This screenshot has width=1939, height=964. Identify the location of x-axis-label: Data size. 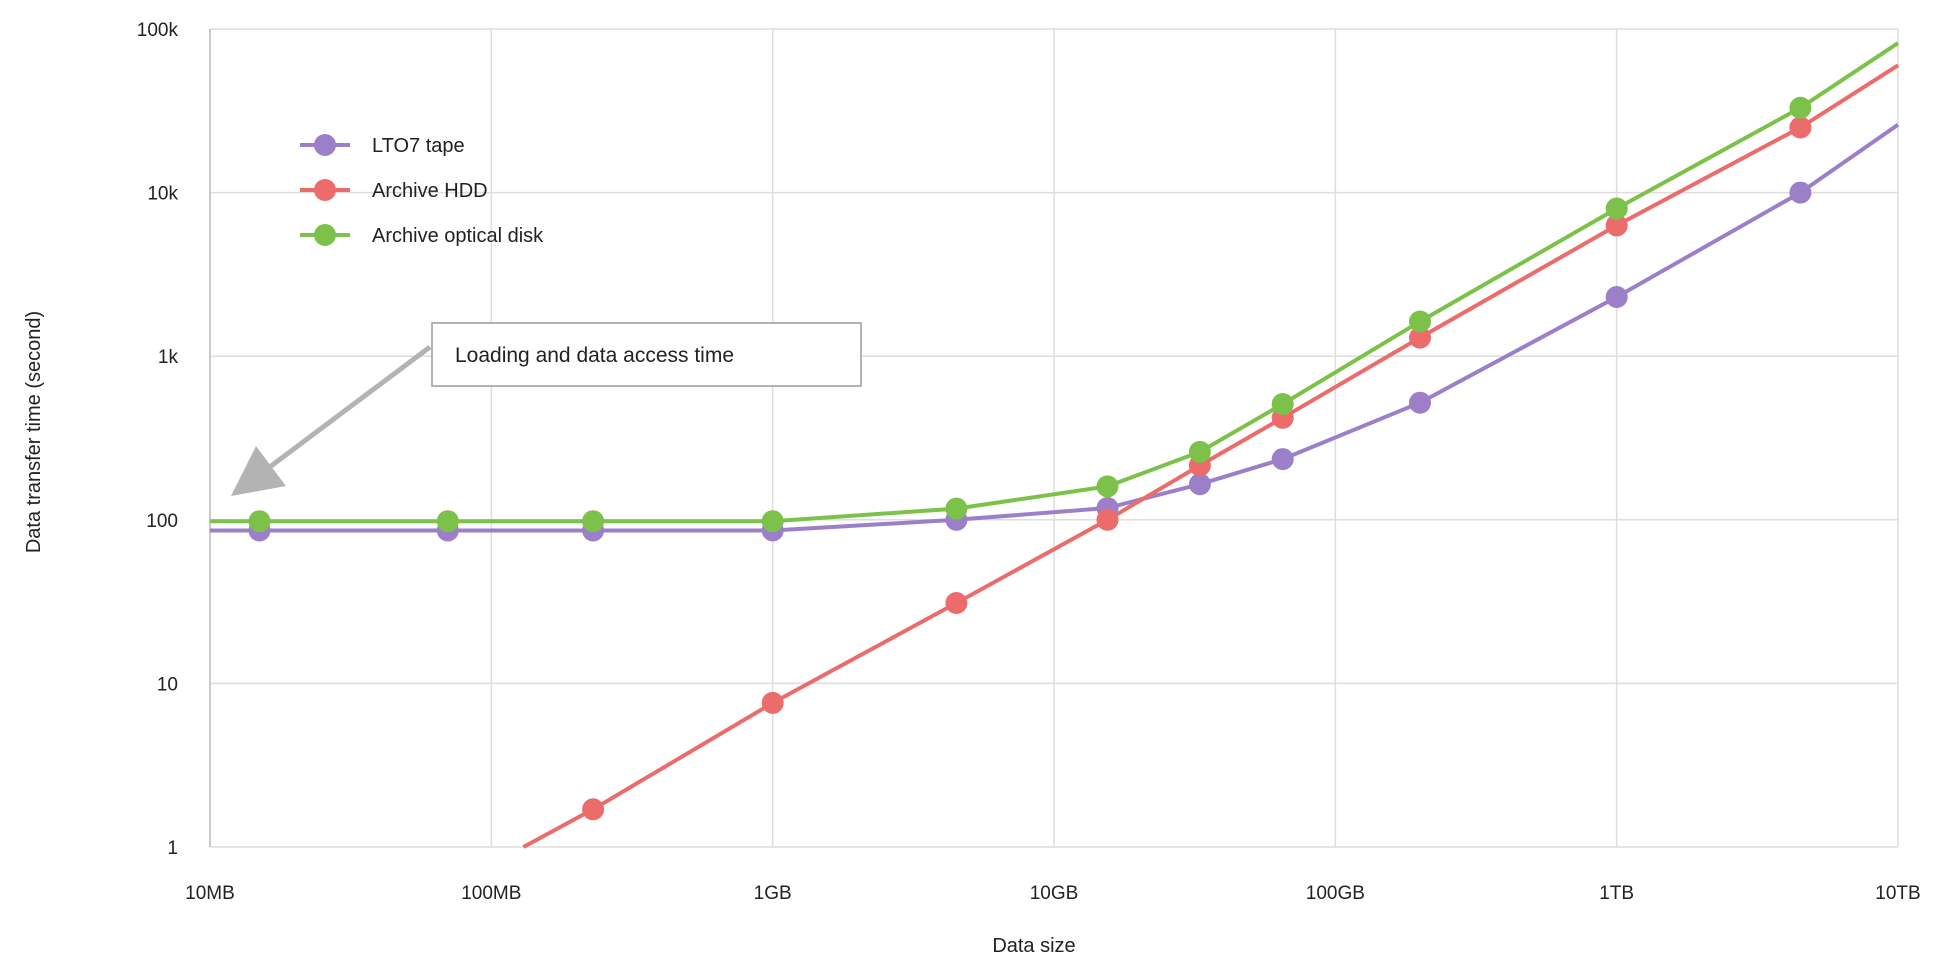
(1033, 946).